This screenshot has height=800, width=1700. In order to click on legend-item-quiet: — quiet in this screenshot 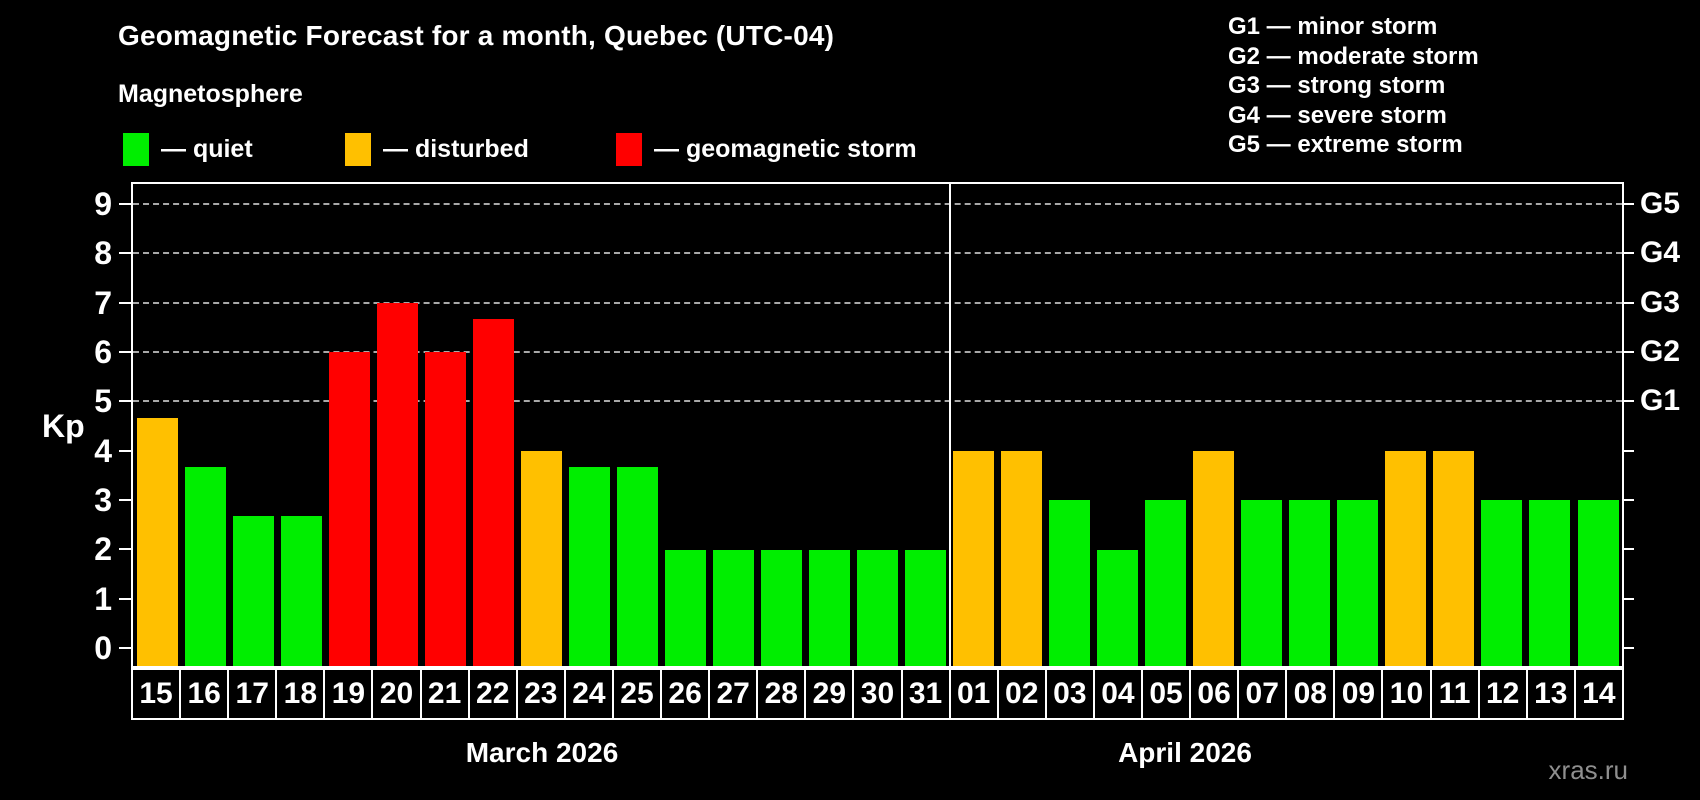, I will do `click(188, 149)`.